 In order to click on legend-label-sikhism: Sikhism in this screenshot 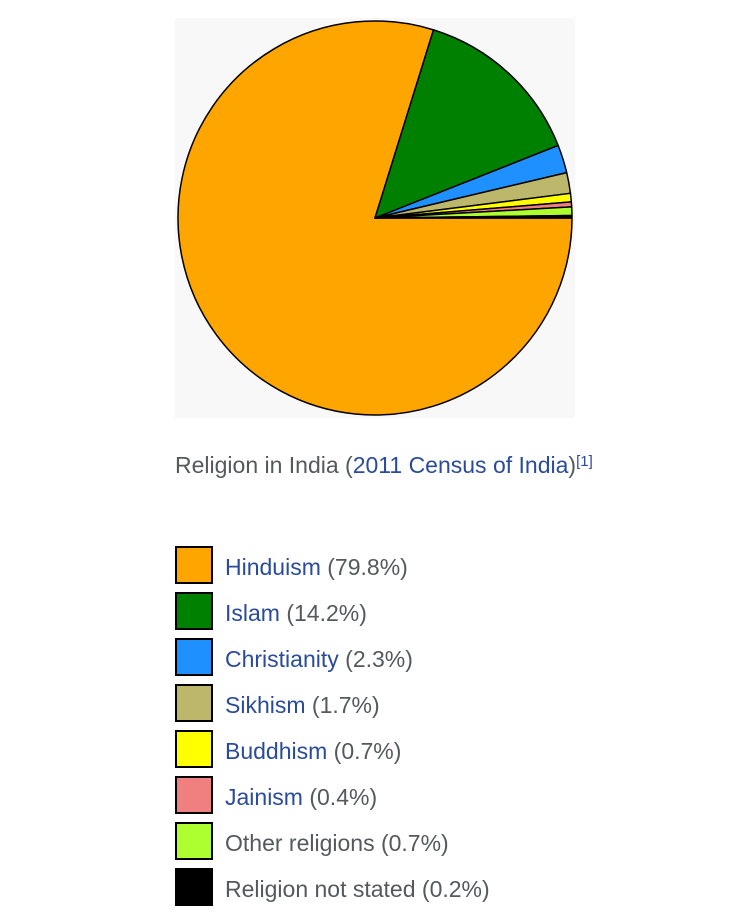, I will do `click(265, 705)`.